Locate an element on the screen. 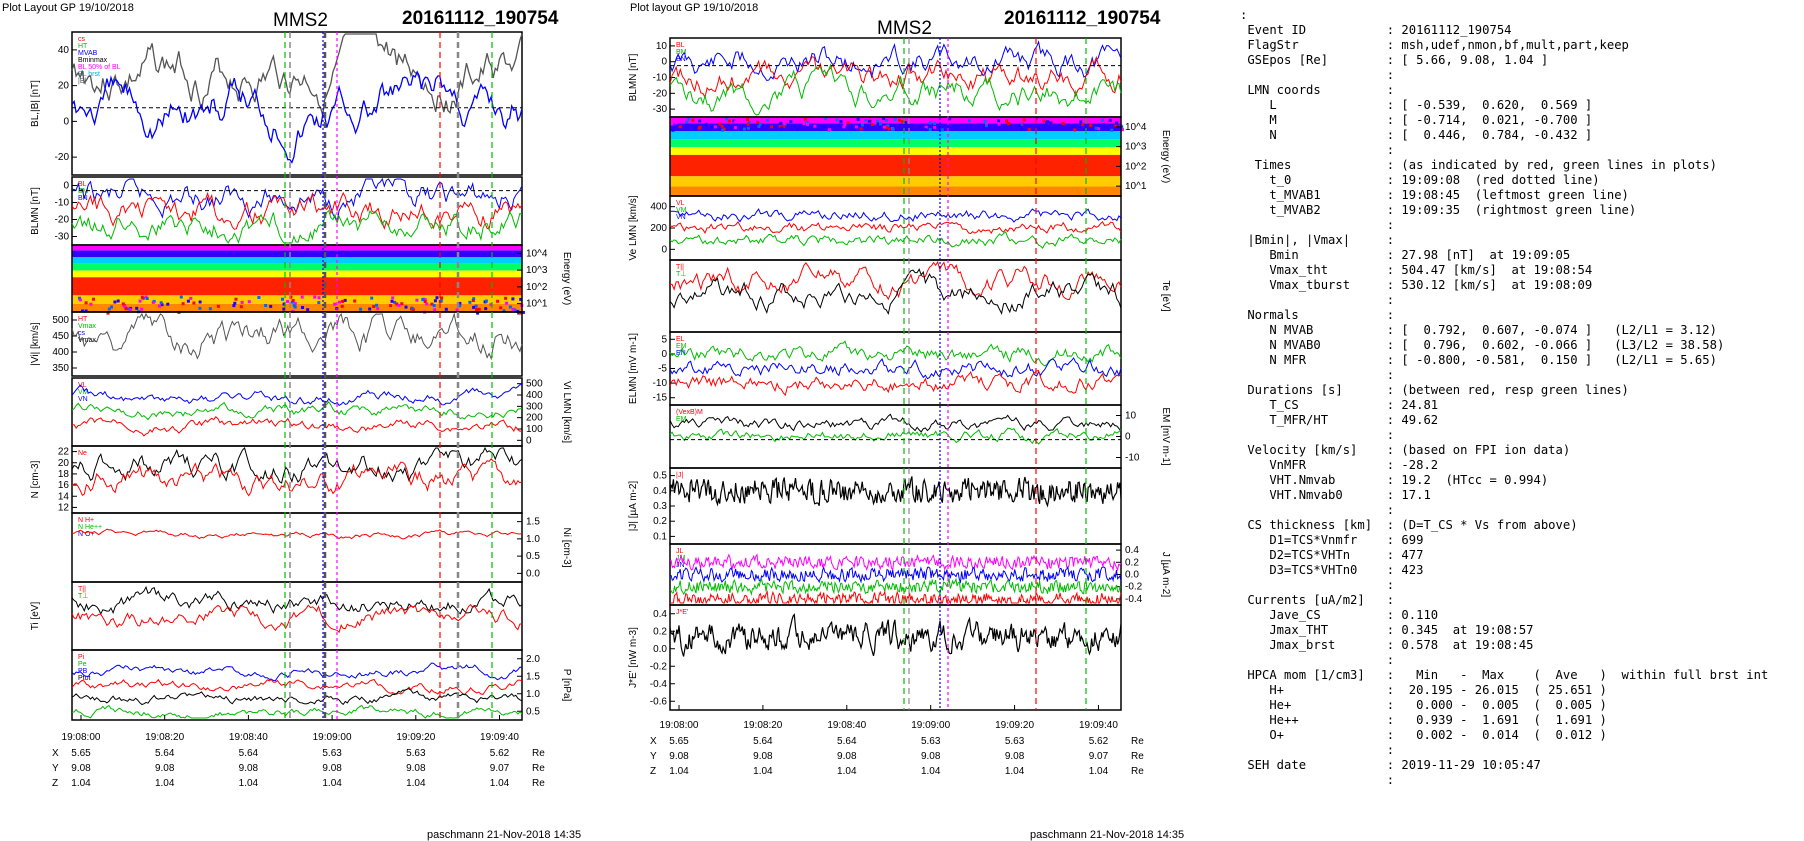  info-value: [ 0.796, 0.602, -0.066 ] (L3/L2 = 38.58) is located at coordinates (1559, 345).